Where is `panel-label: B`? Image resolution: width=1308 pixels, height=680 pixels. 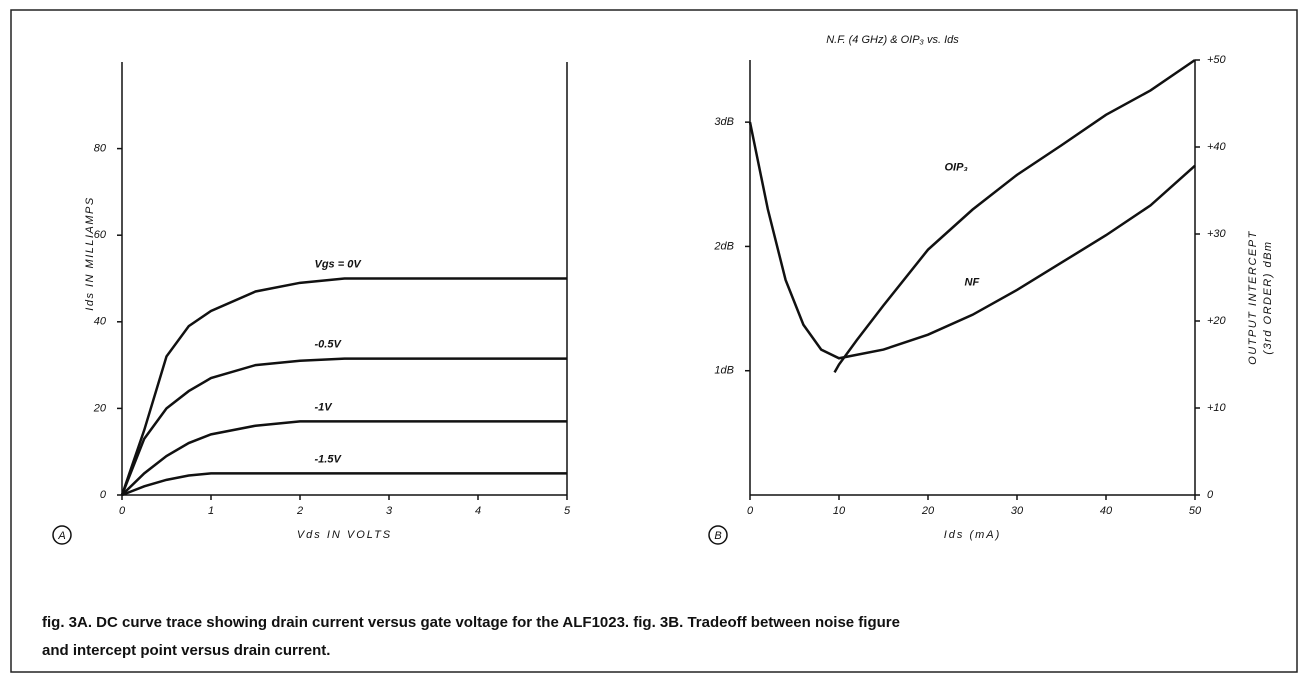 panel-label: B is located at coordinates (717, 536).